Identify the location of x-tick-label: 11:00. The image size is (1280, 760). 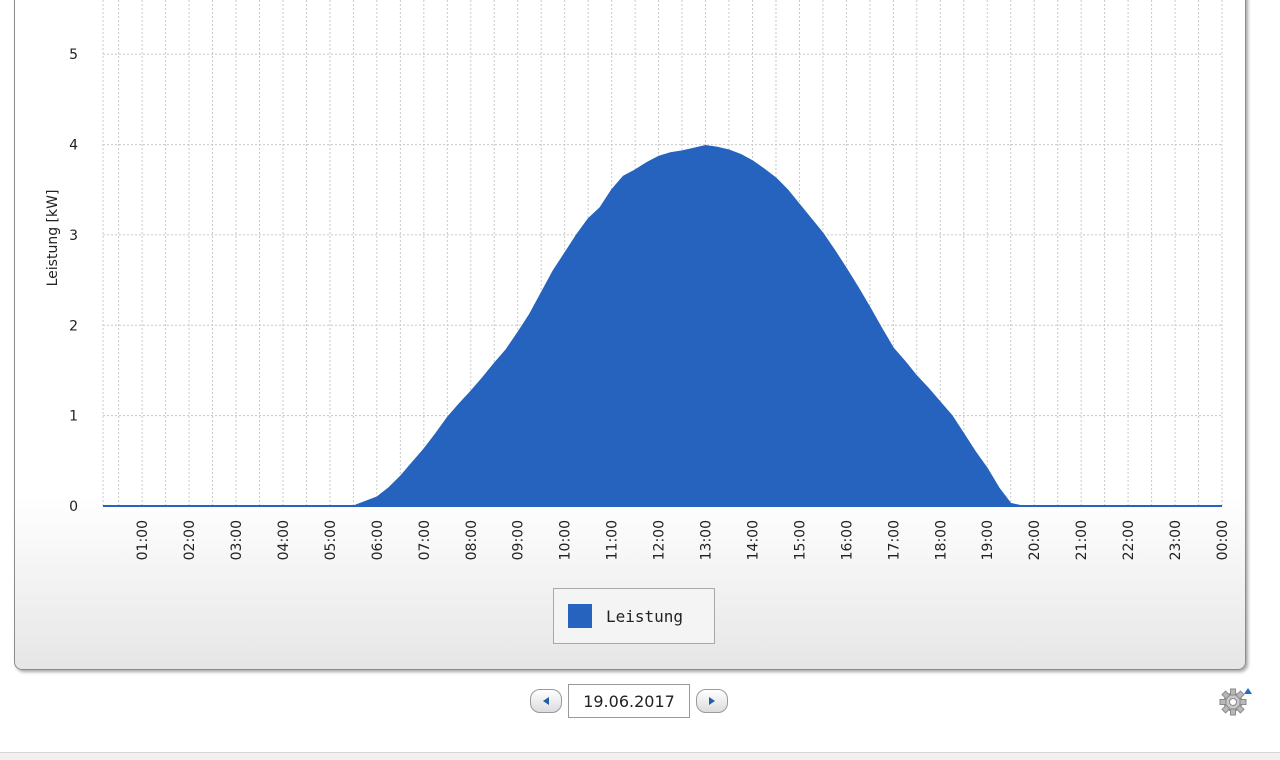
(613, 540).